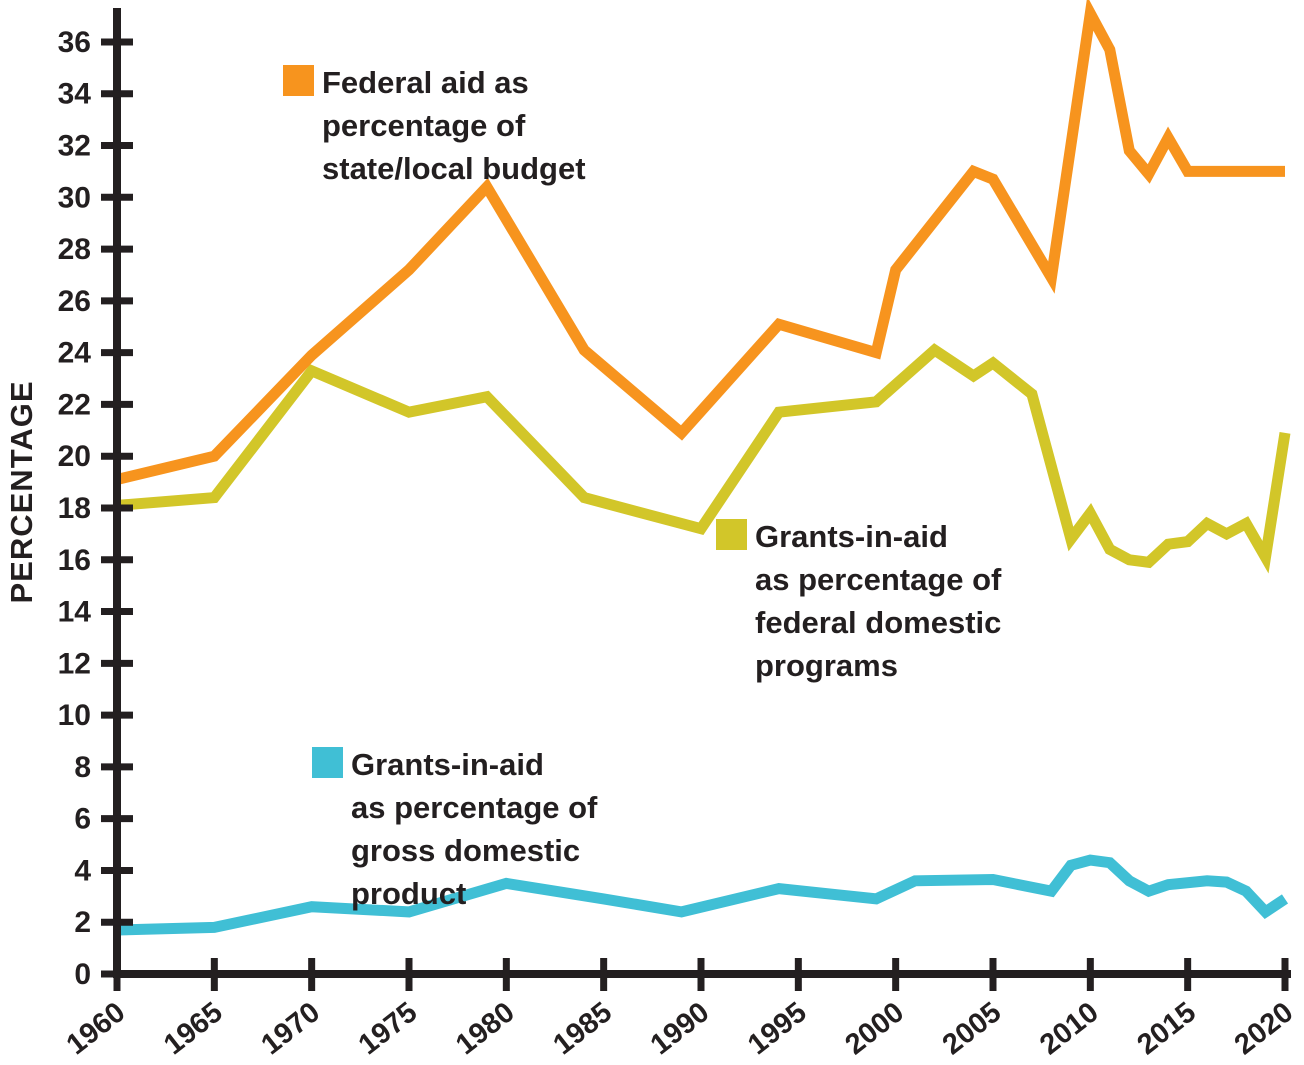  I want to click on y-tick-label: 20, so click(74, 456).